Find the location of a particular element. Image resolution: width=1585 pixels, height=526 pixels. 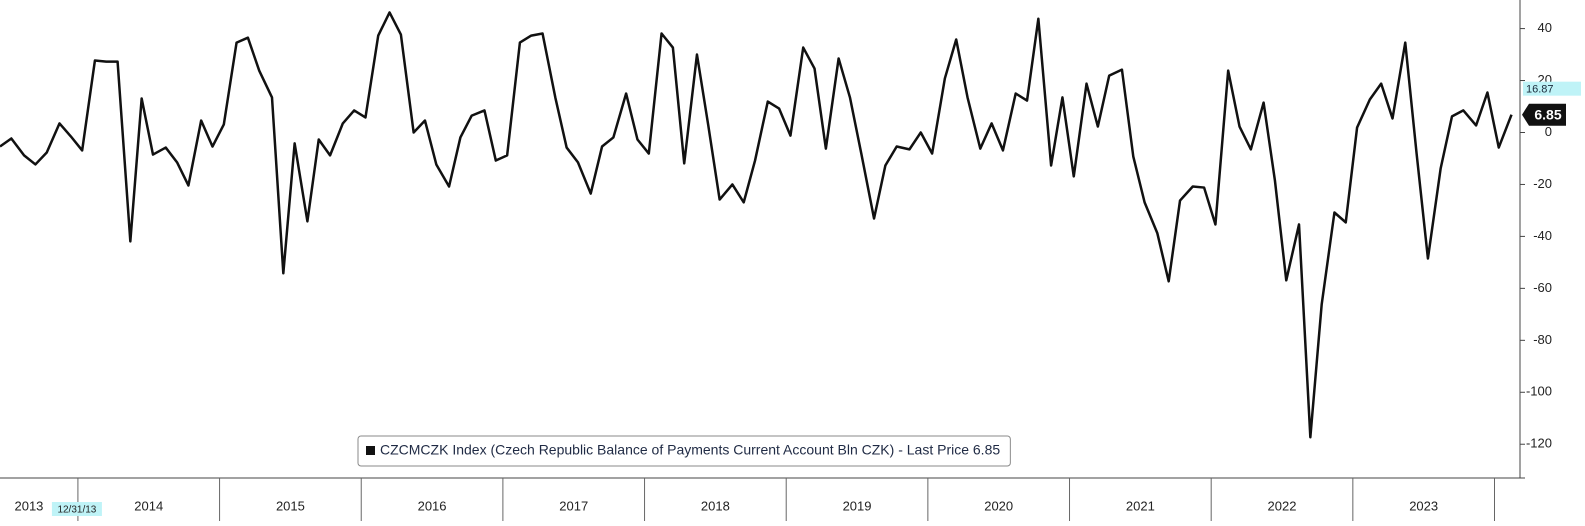

x-tick-label: 2022 is located at coordinates (1282, 505).